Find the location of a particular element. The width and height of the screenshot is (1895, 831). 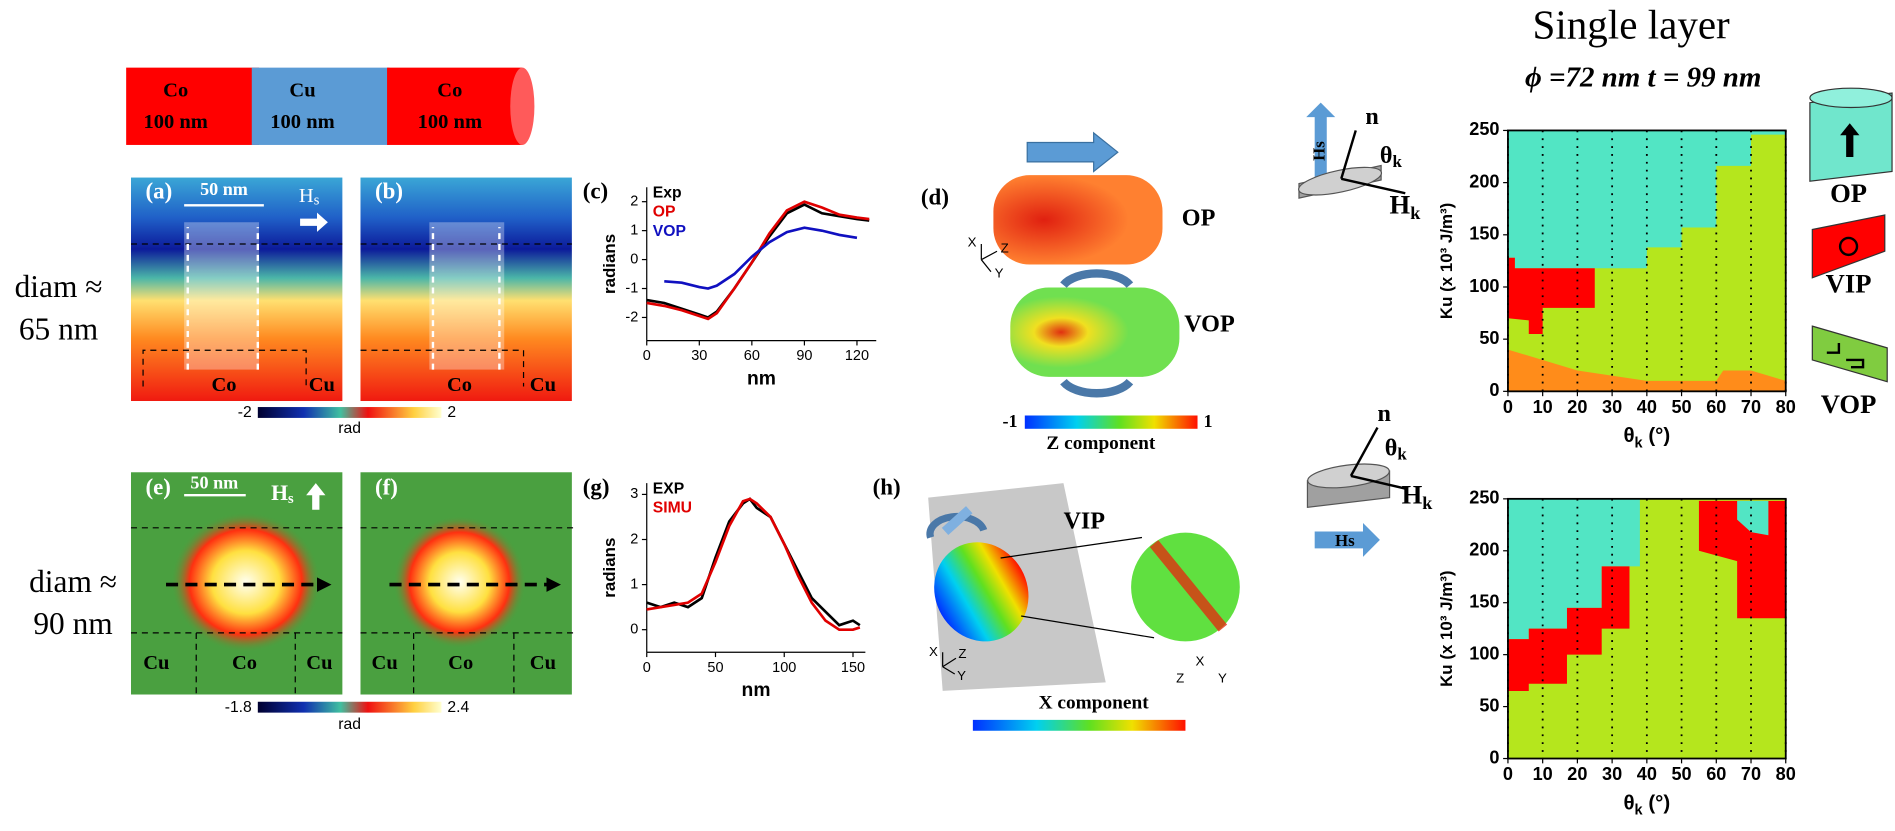

x-tick-label: 60 is located at coordinates (1716, 407).